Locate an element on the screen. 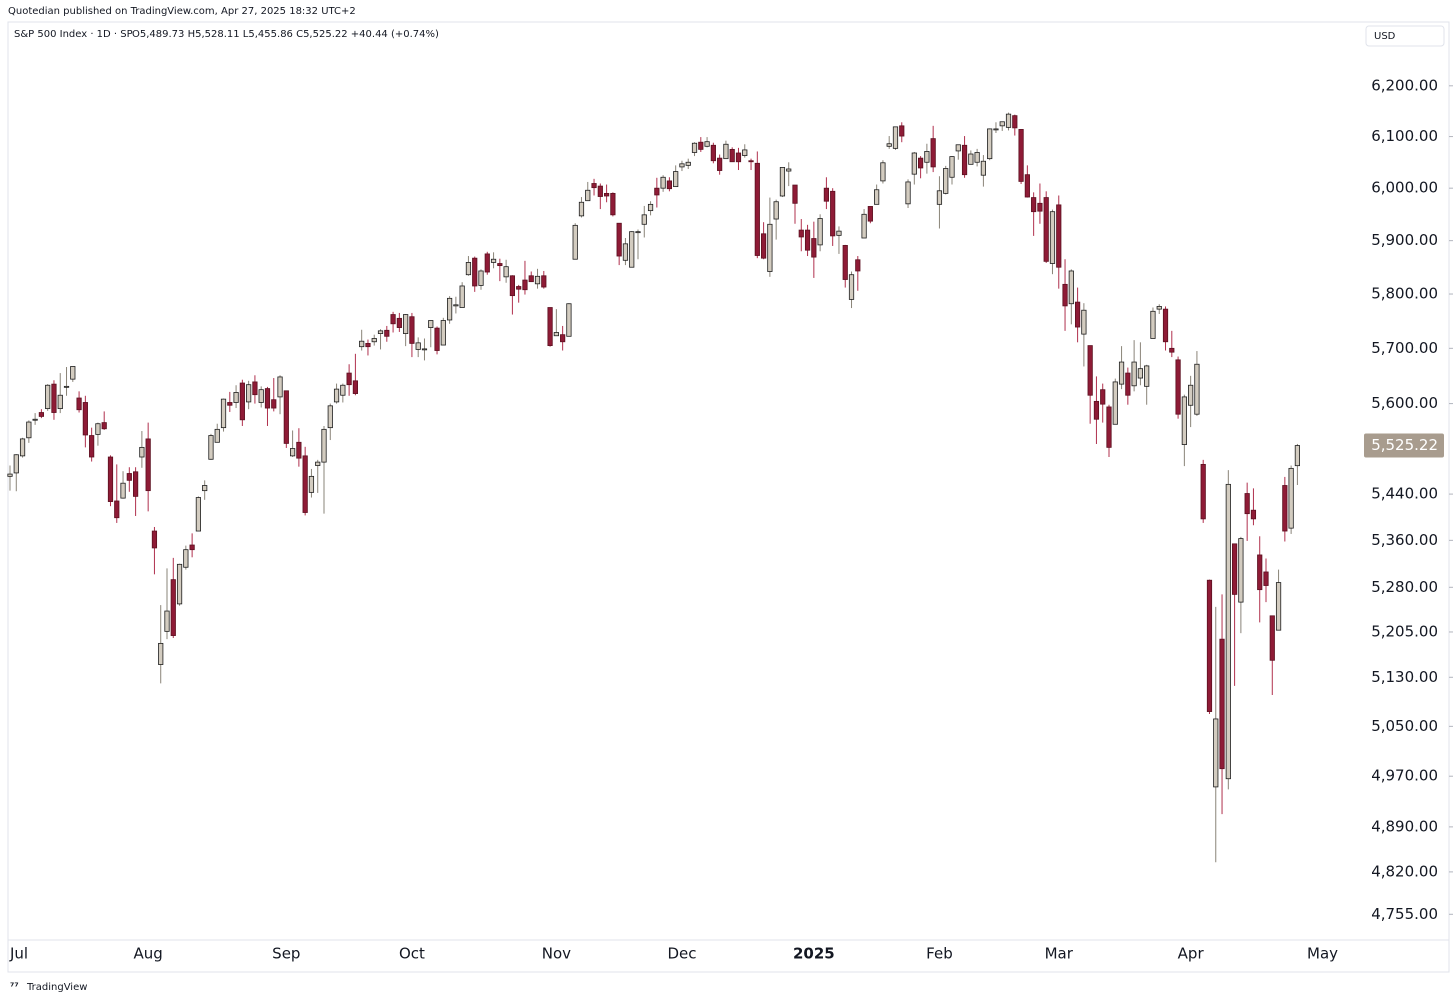  x-tick-label: 2025 is located at coordinates (814, 954).